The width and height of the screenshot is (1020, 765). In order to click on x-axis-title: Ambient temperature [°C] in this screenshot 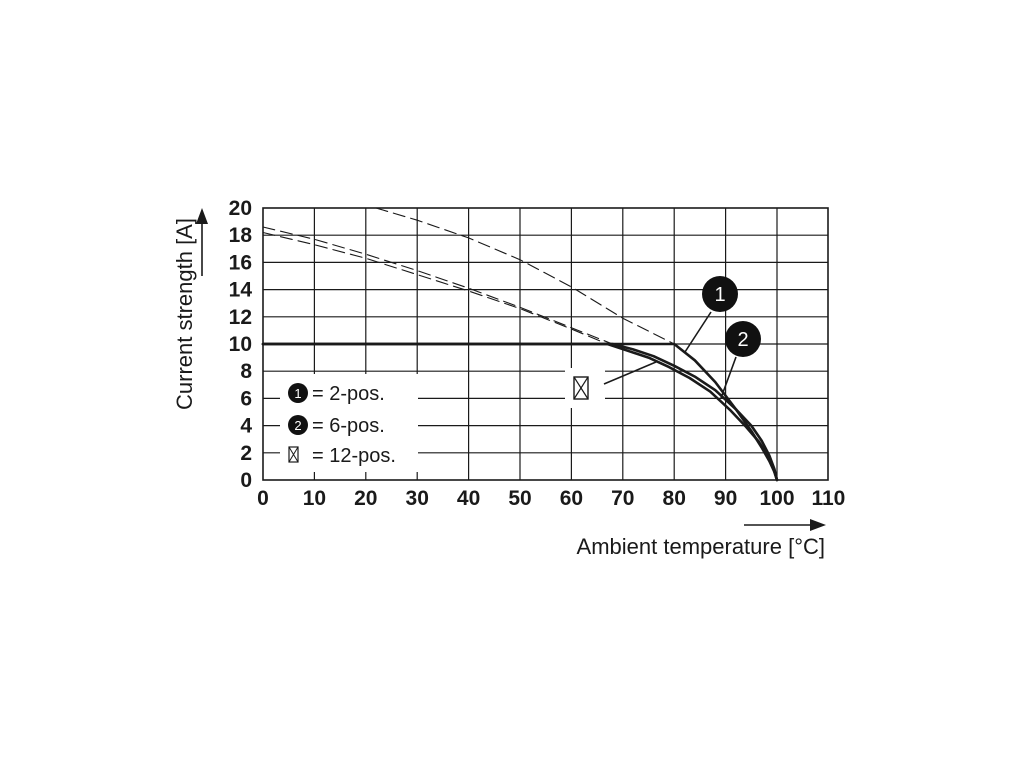, I will do `click(701, 546)`.